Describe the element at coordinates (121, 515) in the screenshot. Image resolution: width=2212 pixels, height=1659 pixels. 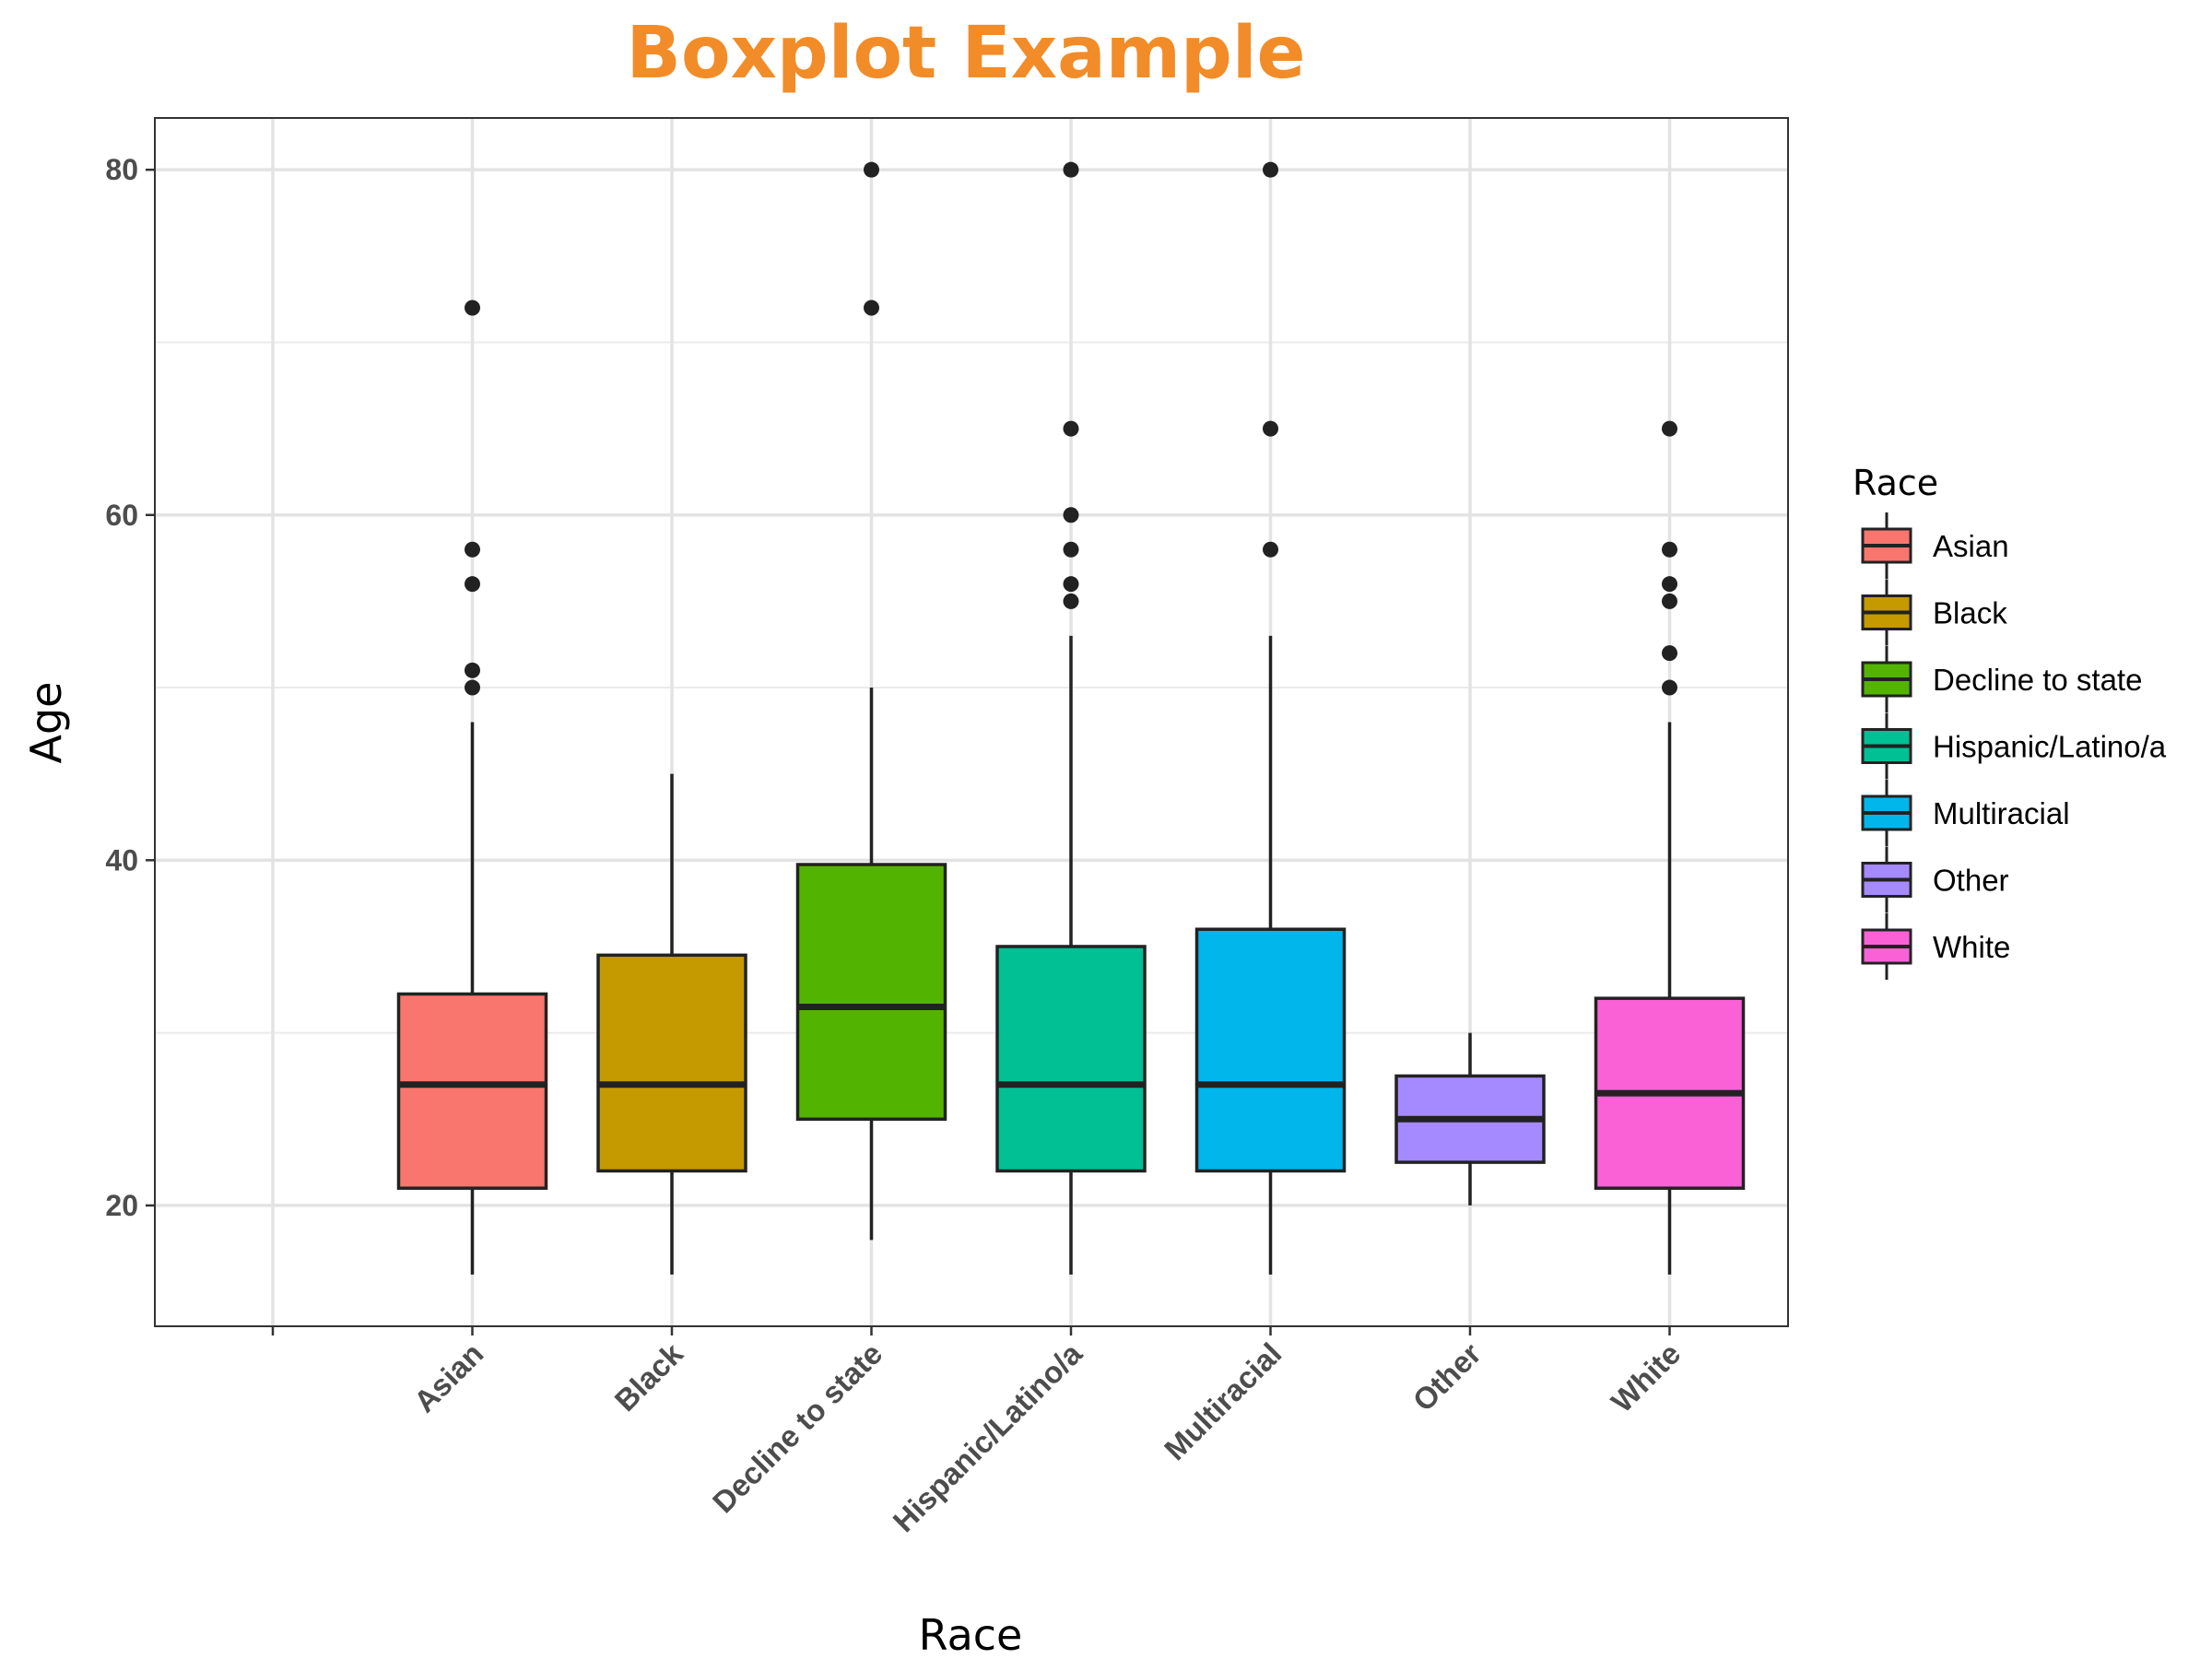
I see `y-tick-label: 60` at that location.